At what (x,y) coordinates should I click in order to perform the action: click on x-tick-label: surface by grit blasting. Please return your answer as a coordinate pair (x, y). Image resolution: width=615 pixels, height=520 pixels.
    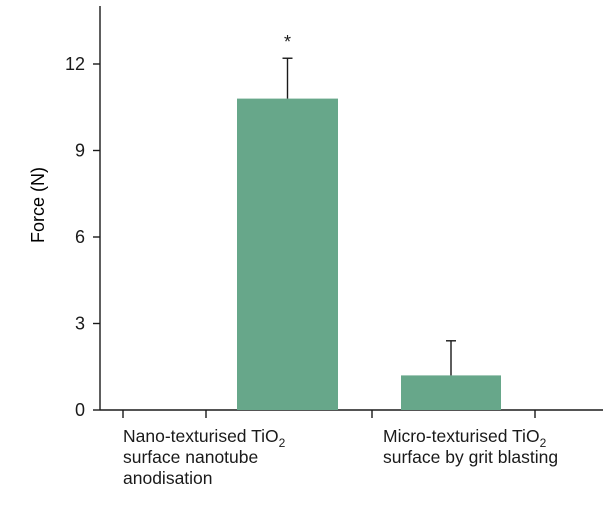
    Looking at the image, I should click on (470, 457).